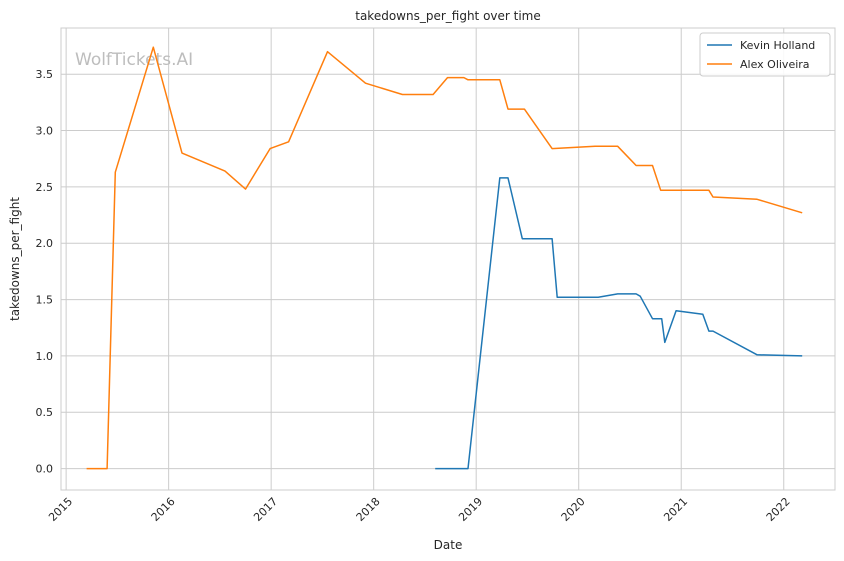 The image size is (844, 561). Describe the element at coordinates (45, 271) in the screenshot. I see `y-axis-ticks: 0.0 0.5 1.0 1.5 2.0 2.5 3.0 3.5` at that location.